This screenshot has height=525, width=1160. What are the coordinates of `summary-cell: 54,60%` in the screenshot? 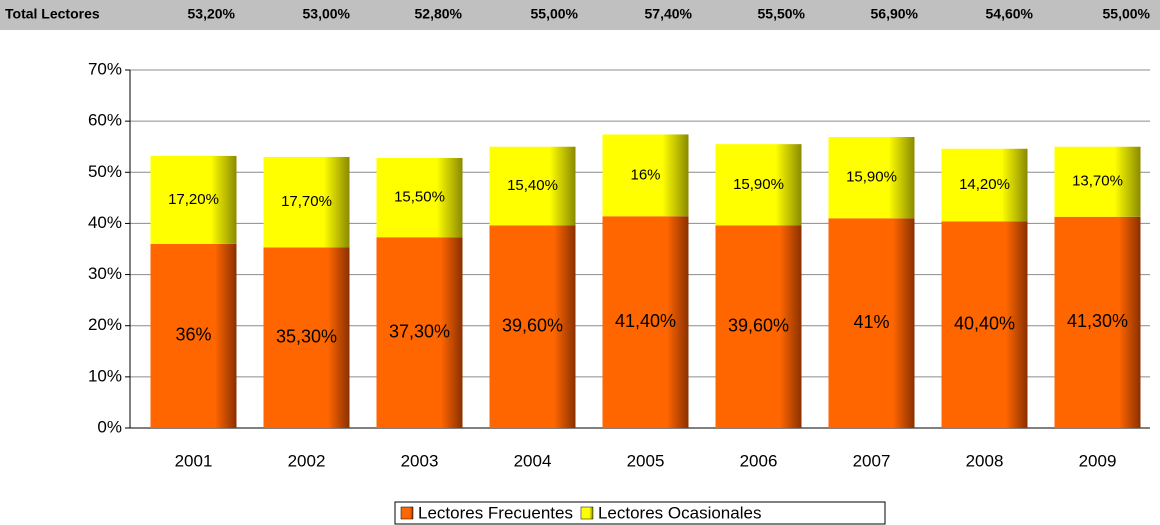 It's located at (1010, 14).